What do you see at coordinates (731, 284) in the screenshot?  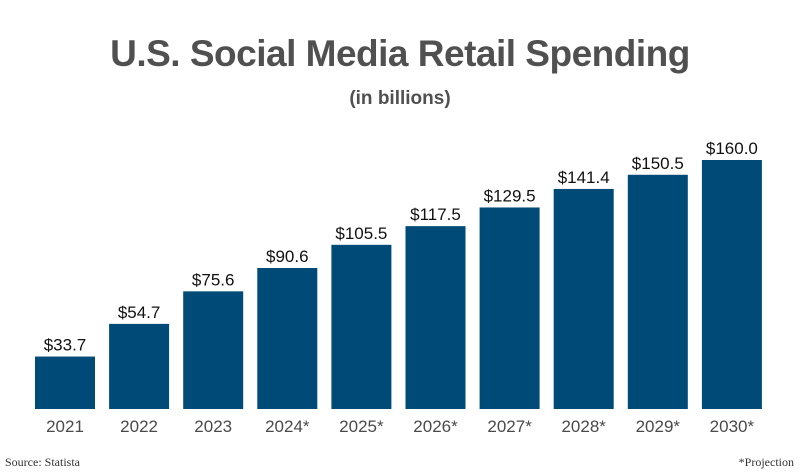 I see `bar-2030` at bounding box center [731, 284].